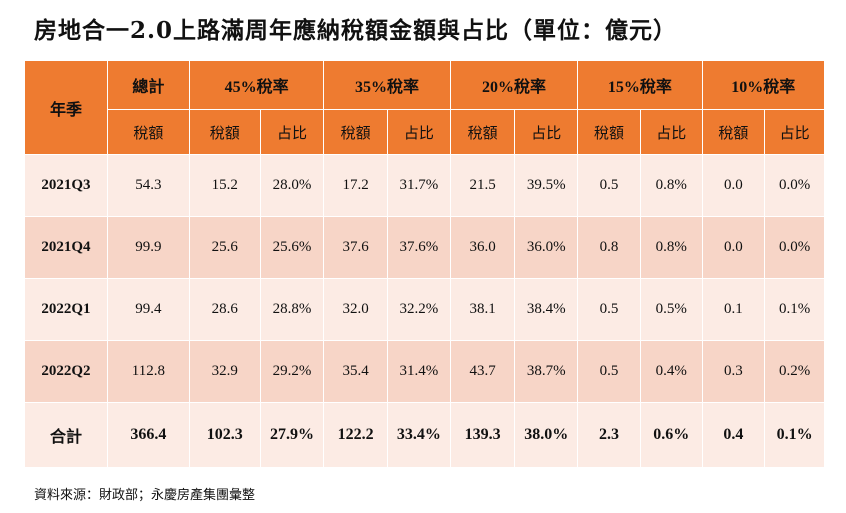 Image resolution: width=846 pixels, height=513 pixels. I want to click on header-group-35: 35%稅率, so click(387, 85).